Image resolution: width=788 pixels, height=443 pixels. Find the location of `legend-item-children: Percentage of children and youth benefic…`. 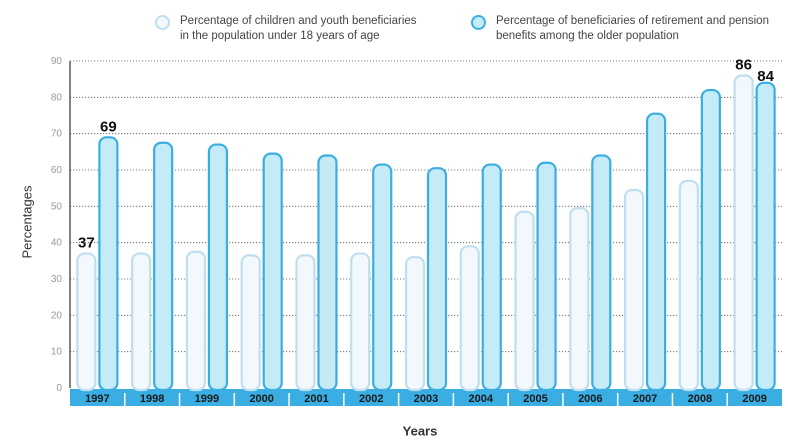

legend-item-children: Percentage of children and youth benefic… is located at coordinates (305, 29).